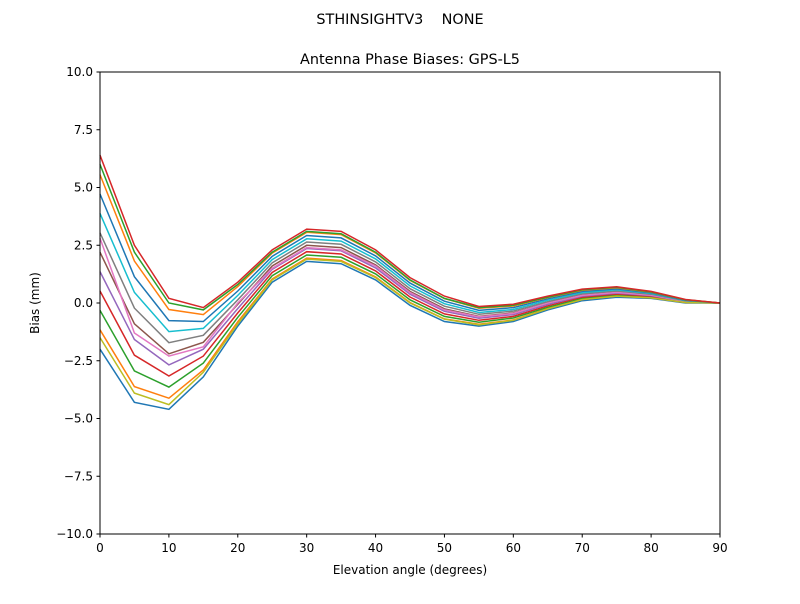 The image size is (800, 604). What do you see at coordinates (83, 188) in the screenshot?
I see `y-tick-label: 5.0` at bounding box center [83, 188].